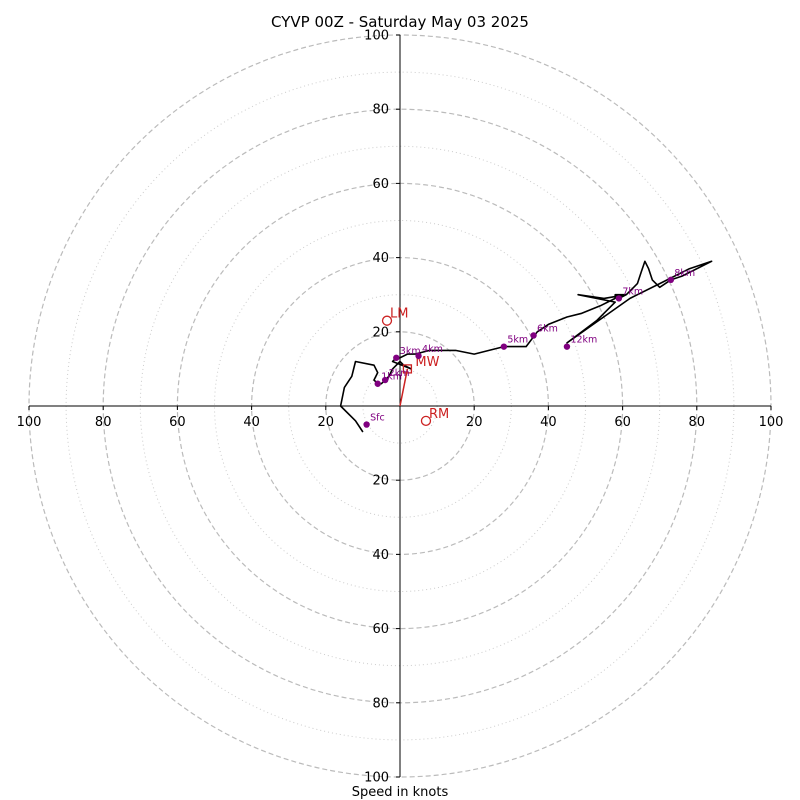 This screenshot has height=800, width=800. I want to click on rm-marker, so click(426, 420).